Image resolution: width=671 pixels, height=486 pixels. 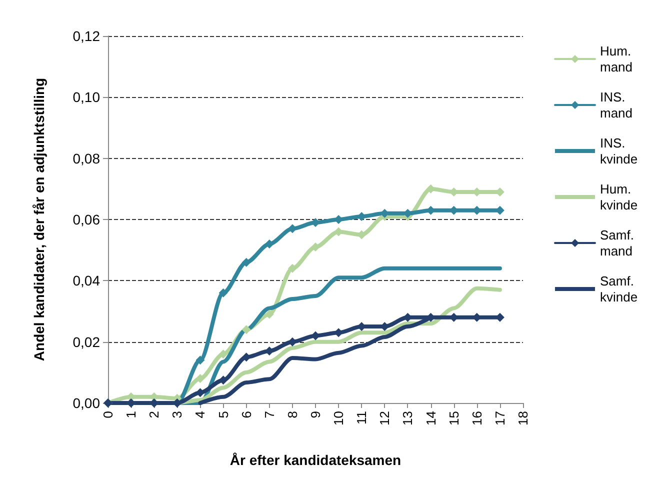 What do you see at coordinates (86, 220) in the screenshot?
I see `y-tick-label: 0,06` at bounding box center [86, 220].